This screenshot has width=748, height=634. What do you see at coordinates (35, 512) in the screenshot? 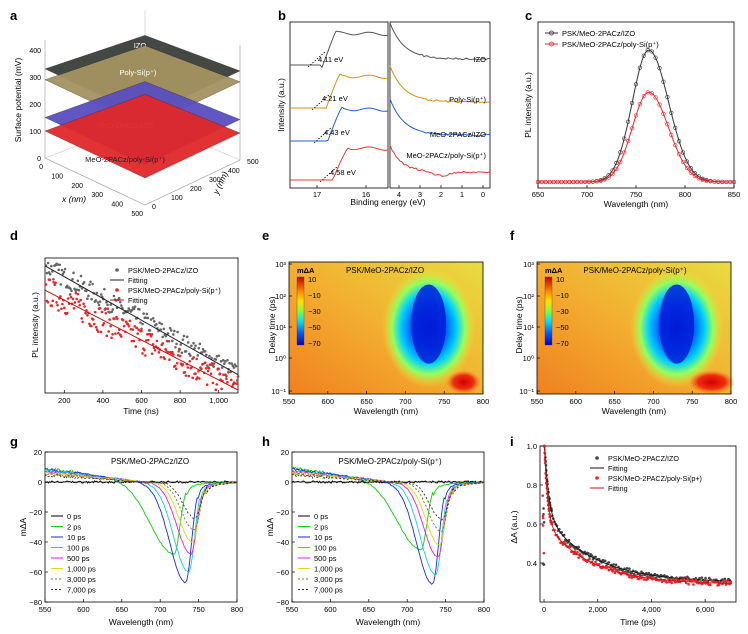
I see `g-plot-ytick-label: −20` at bounding box center [35, 512].